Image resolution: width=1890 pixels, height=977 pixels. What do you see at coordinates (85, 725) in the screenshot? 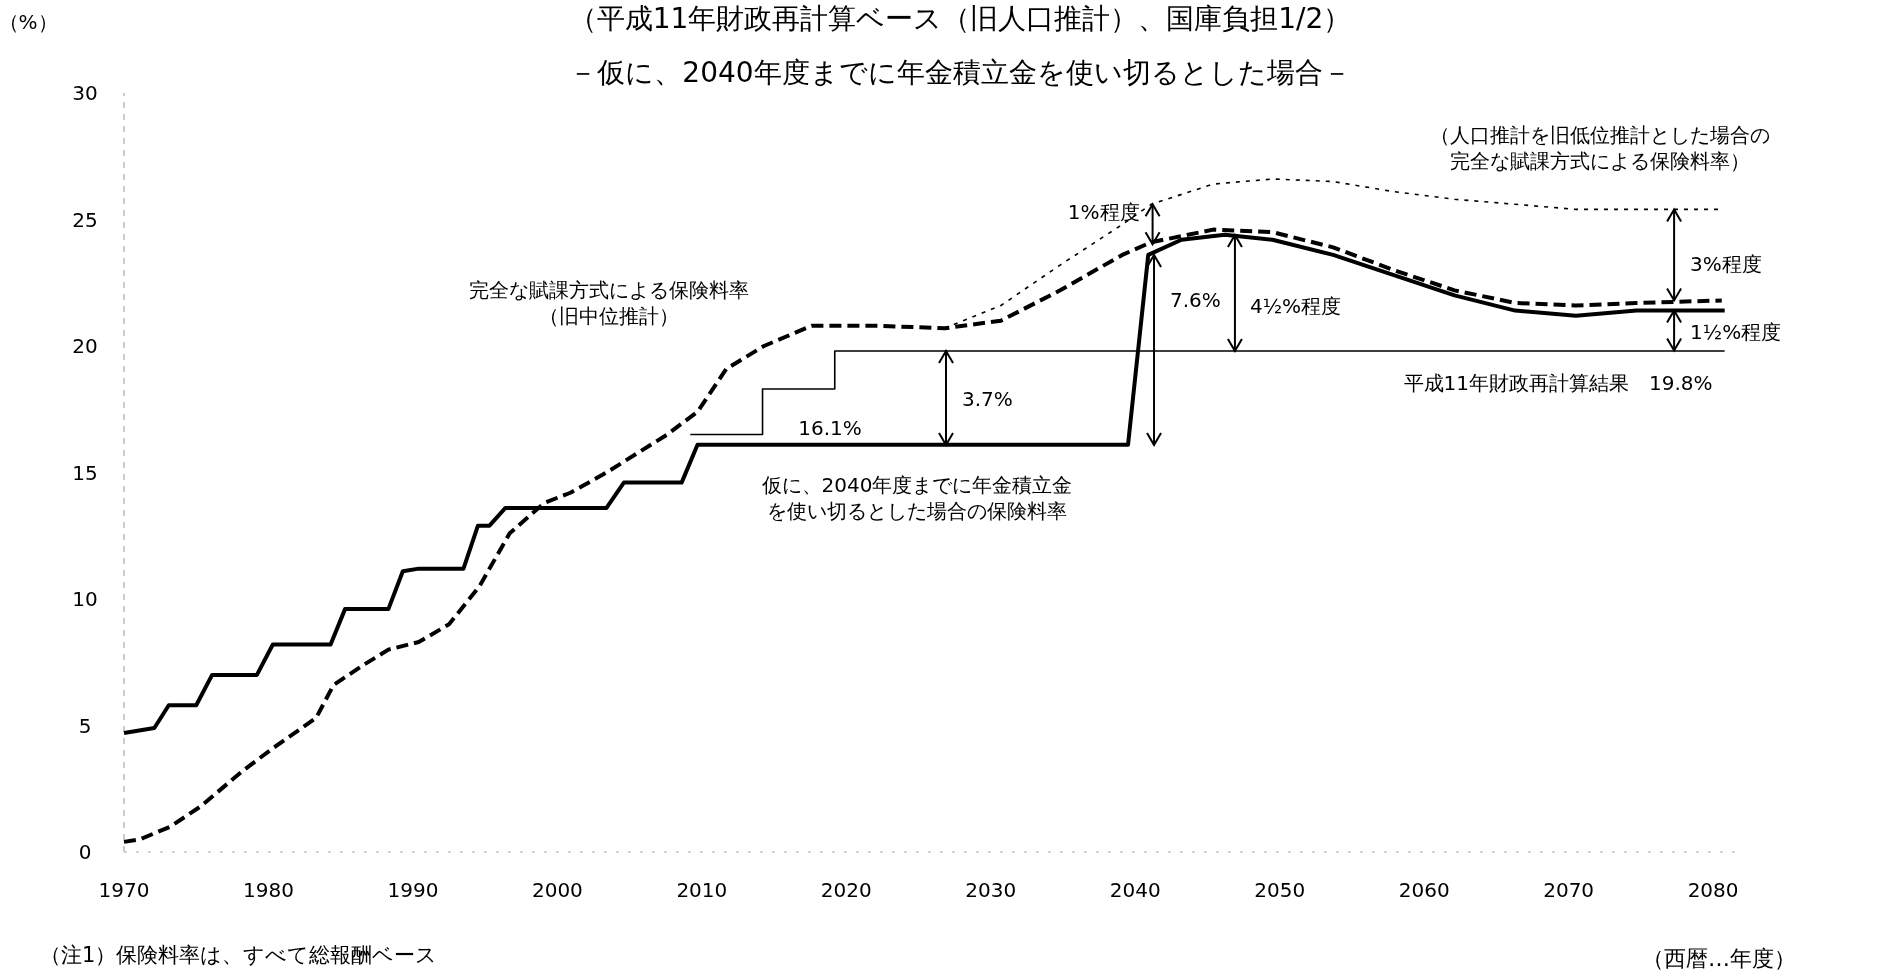
I see `tick: 5` at bounding box center [85, 725].